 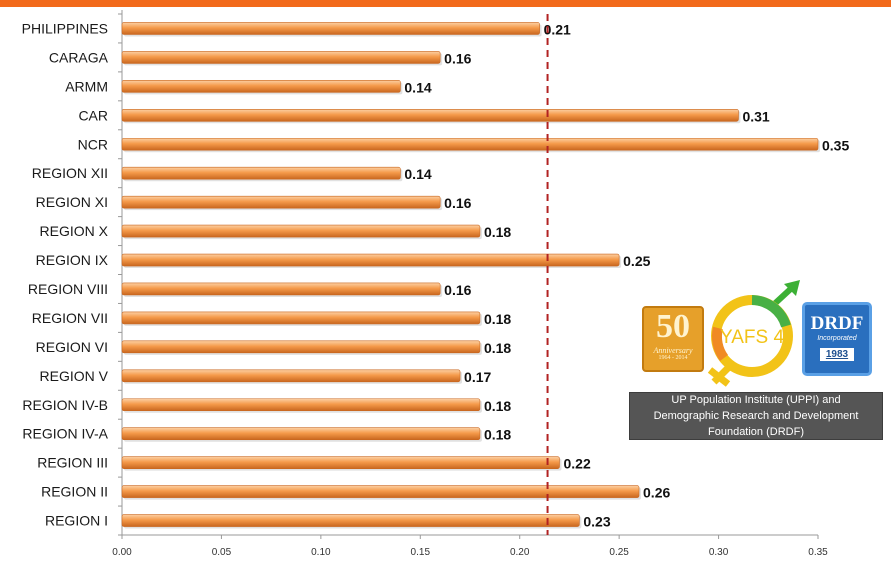 I want to click on category-label: REGION IV-B, so click(x=65, y=405).